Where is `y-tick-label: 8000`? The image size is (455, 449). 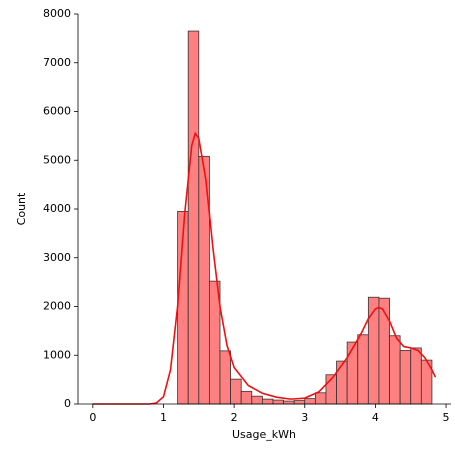
y-tick-label: 8000 is located at coordinates (57, 13).